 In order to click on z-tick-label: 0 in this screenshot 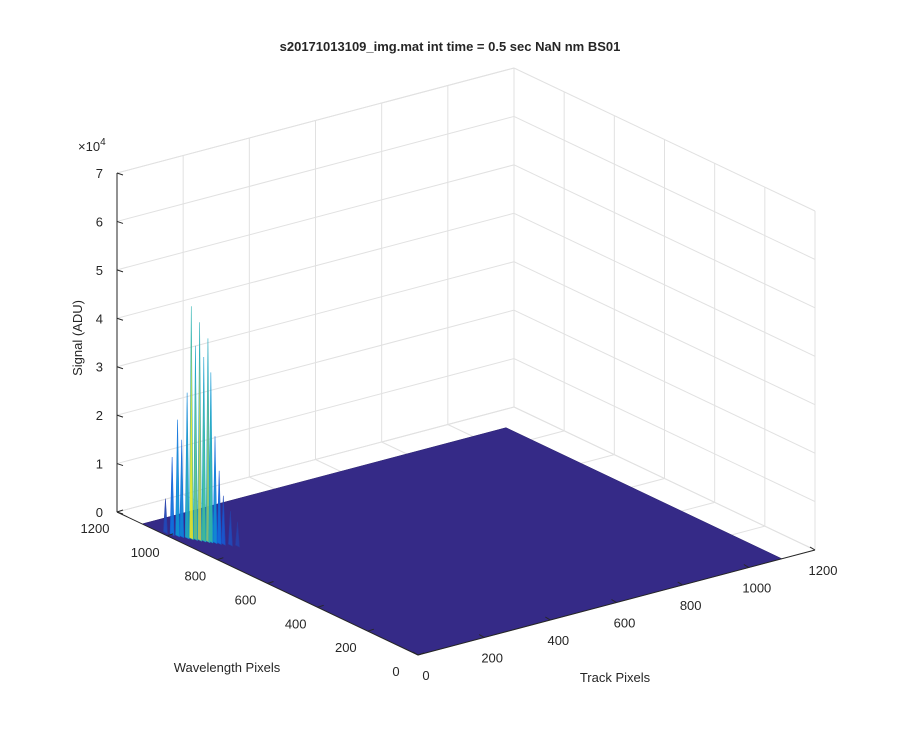, I will do `click(99, 512)`.